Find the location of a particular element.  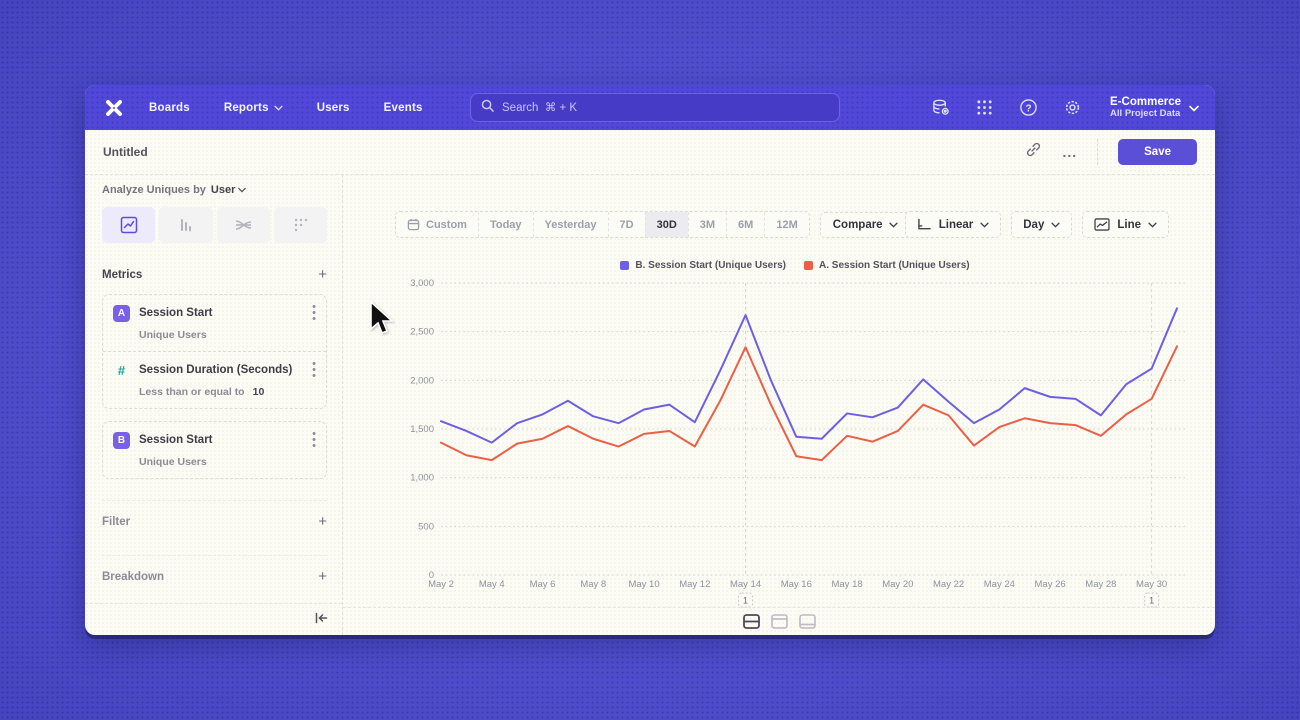

date-range-segmented: Custom Today Yesterday 7D 30D 3M 6M 12M is located at coordinates (602, 224).